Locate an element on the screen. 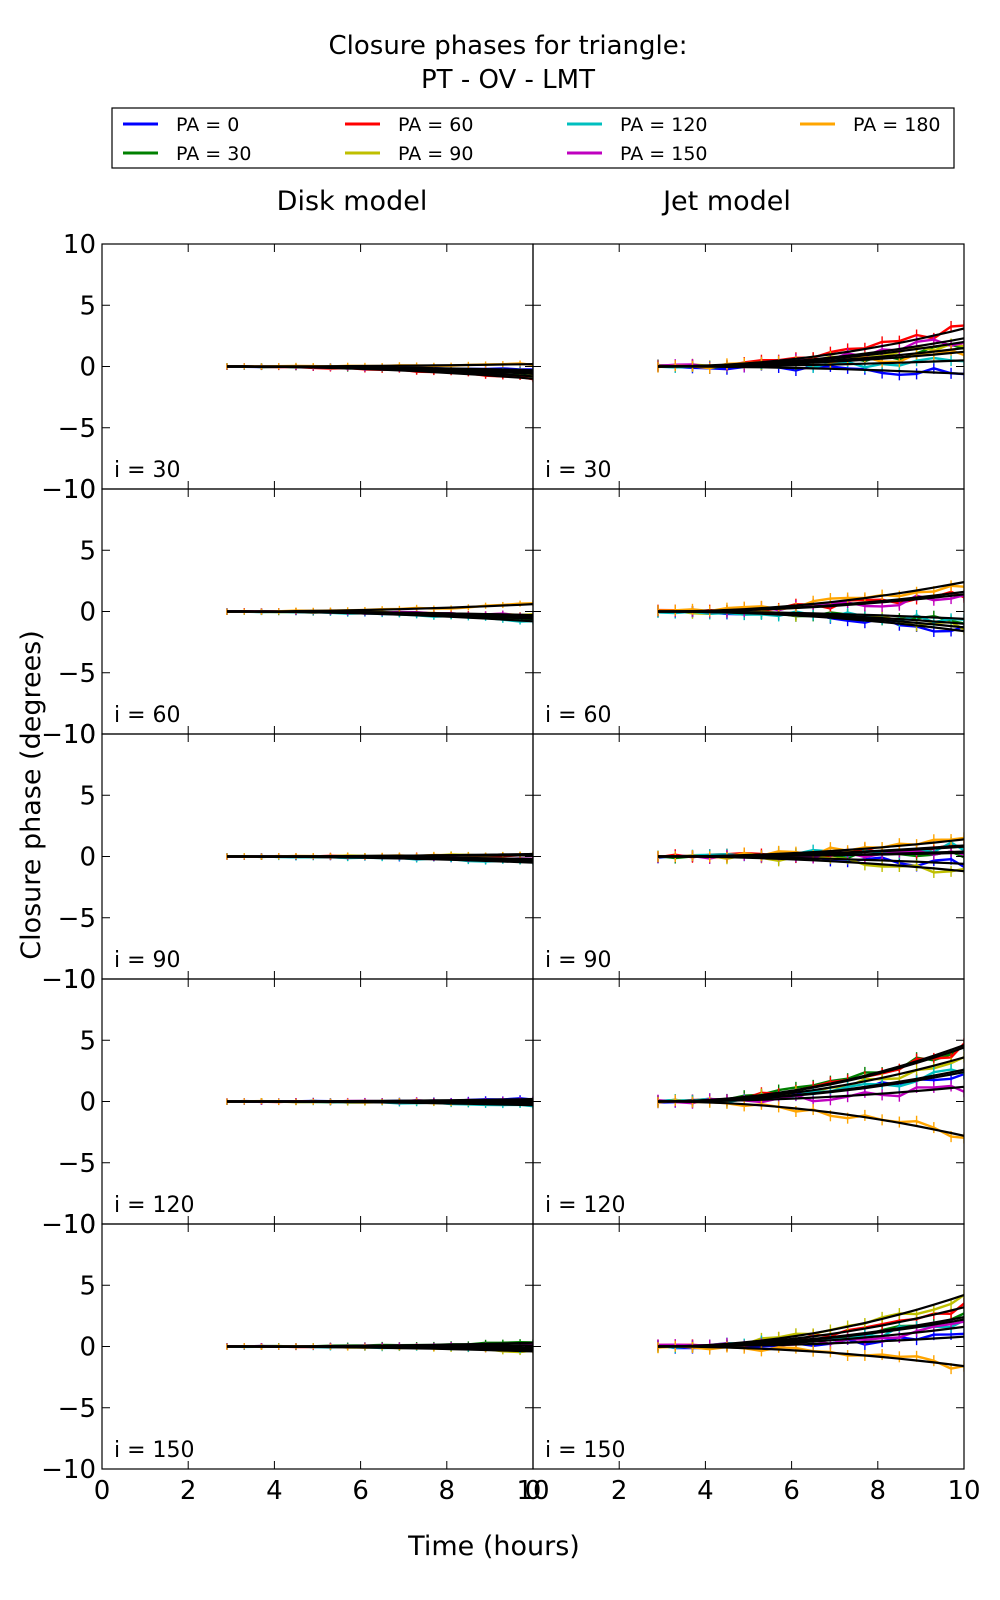 The image size is (1000, 1600). panel: i = 90 is located at coordinates (748, 856).